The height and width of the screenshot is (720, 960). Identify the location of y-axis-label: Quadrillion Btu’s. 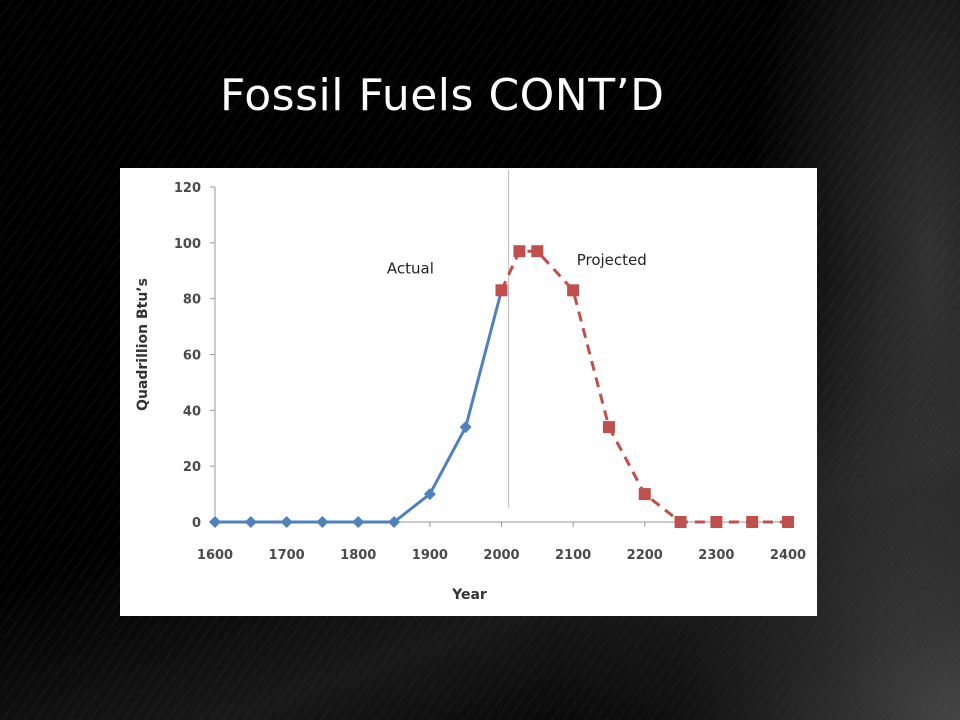
(143, 344).